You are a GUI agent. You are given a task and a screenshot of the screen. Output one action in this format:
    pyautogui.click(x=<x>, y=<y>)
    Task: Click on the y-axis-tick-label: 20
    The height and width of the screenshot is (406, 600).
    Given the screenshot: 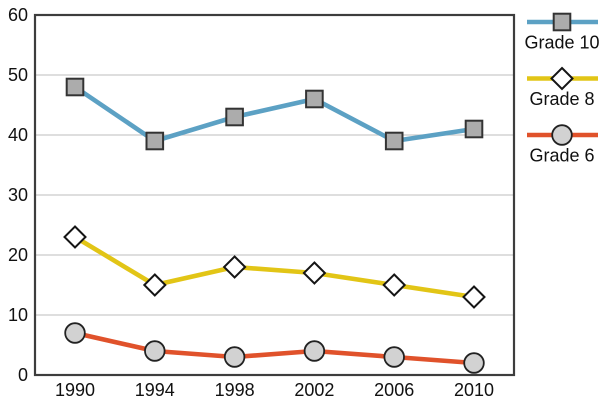 What is the action you would take?
    pyautogui.click(x=18, y=255)
    